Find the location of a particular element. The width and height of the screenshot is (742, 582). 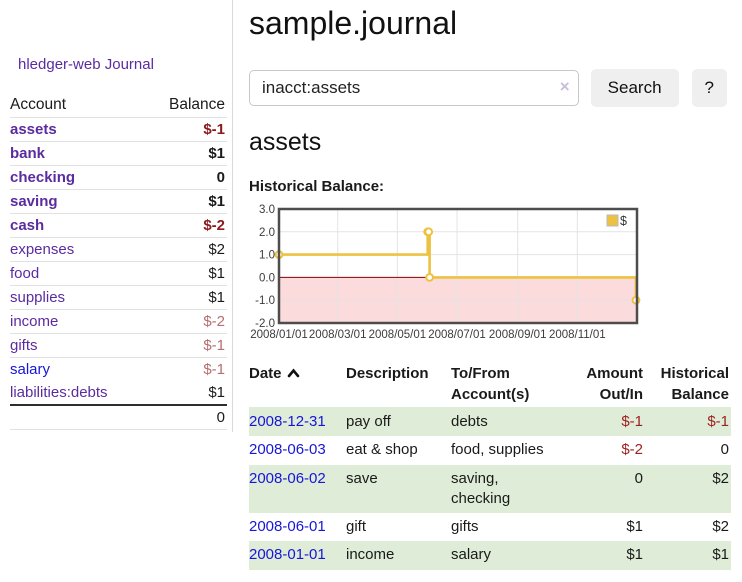

x-tick-label: 2008/11/01 is located at coordinates (577, 335).